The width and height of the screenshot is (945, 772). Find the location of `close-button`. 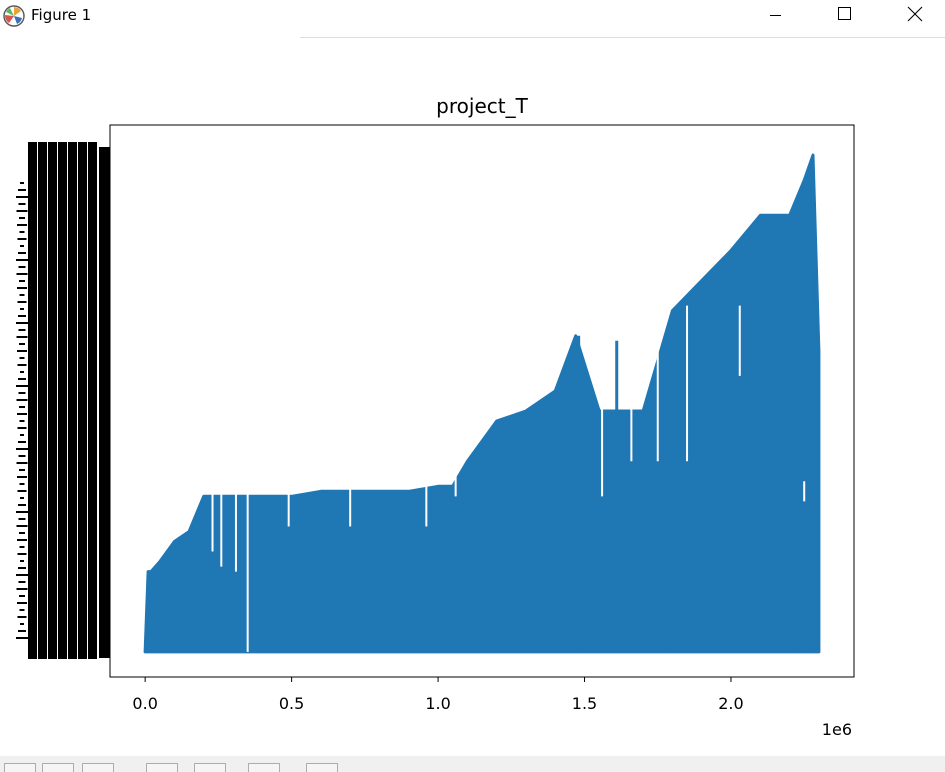

close-button is located at coordinates (915, 16).